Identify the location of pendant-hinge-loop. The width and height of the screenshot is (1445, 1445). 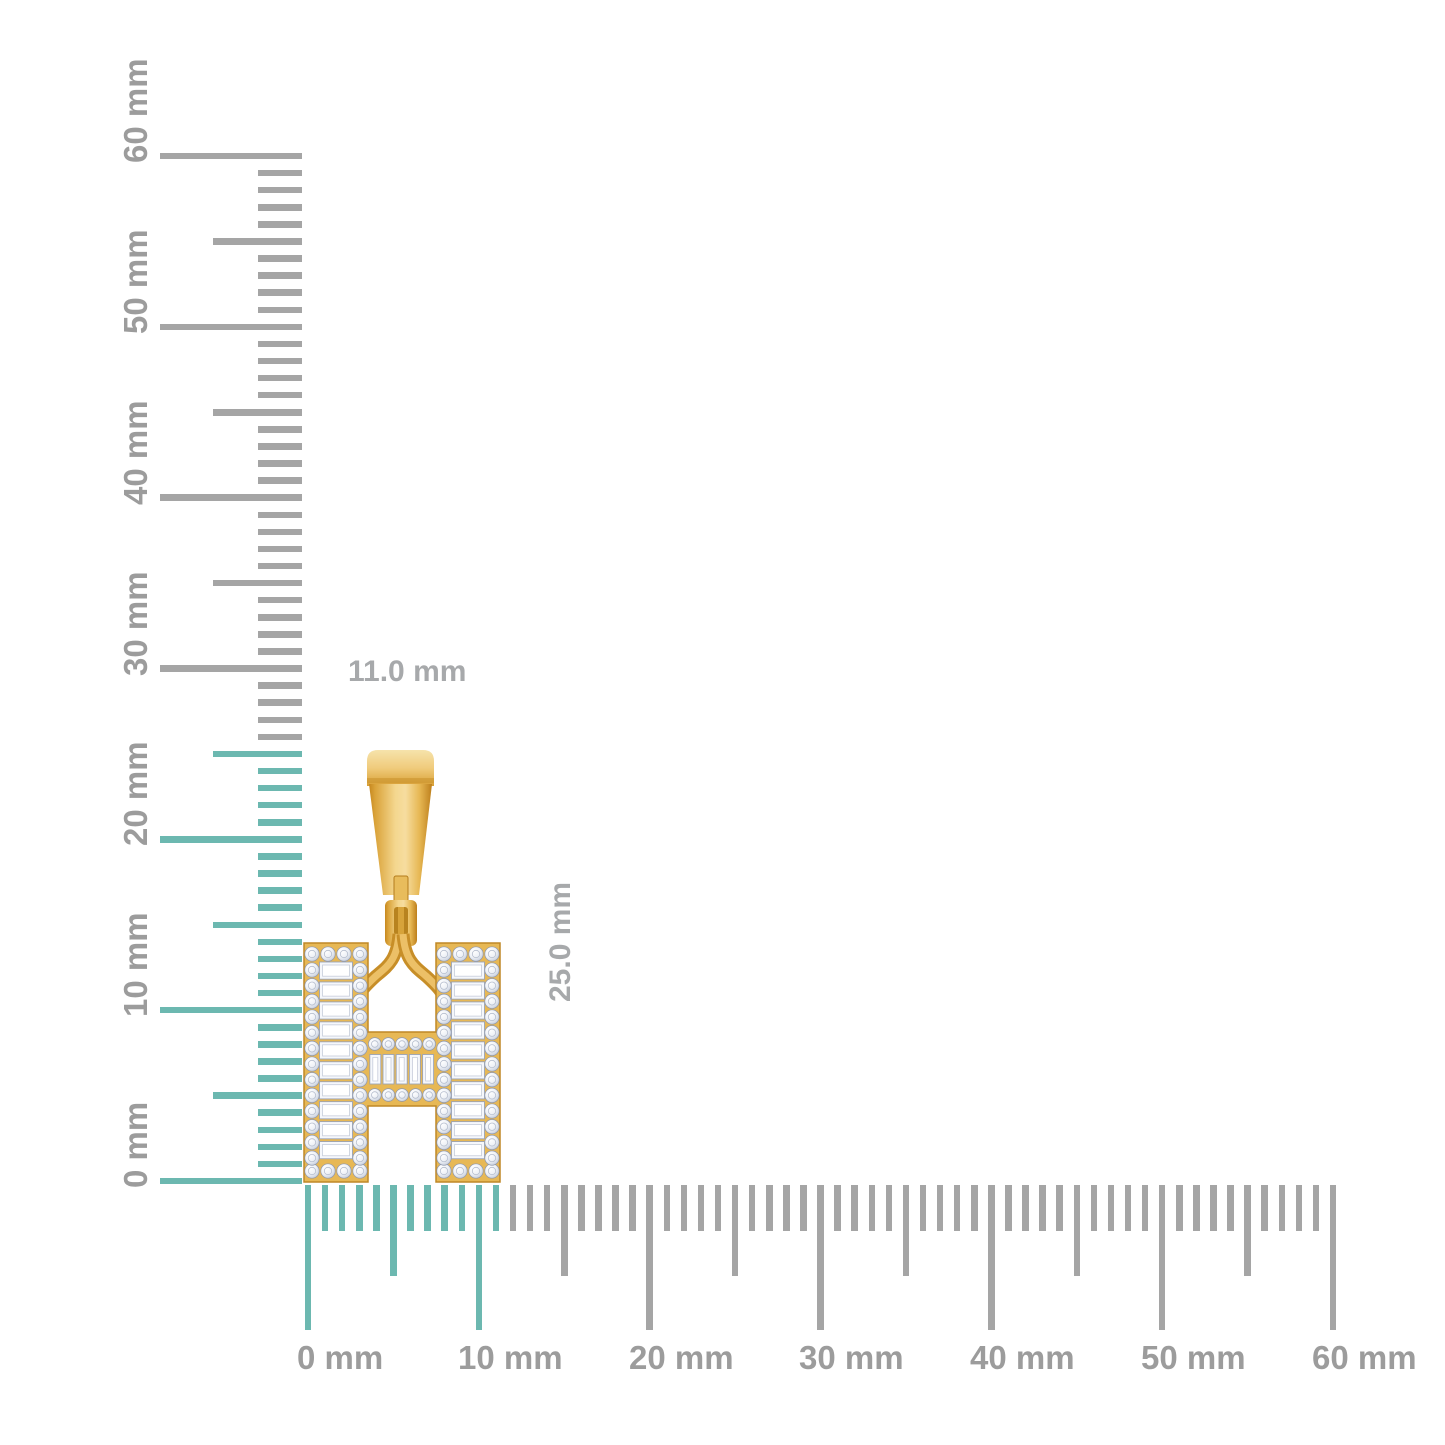
(401, 910).